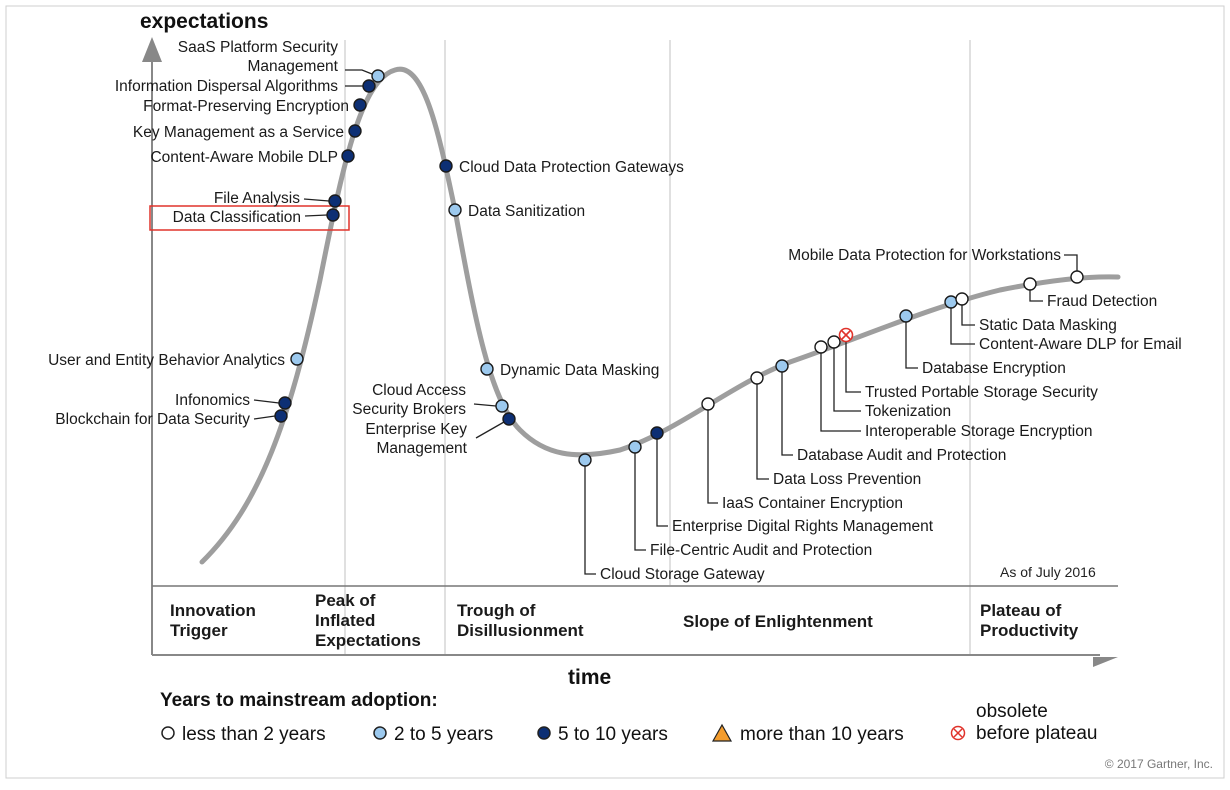 The image size is (1230, 790). I want to click on tech-label-enterprise-digital-rights-management: Enterprise Digital Rights Management, so click(803, 526).